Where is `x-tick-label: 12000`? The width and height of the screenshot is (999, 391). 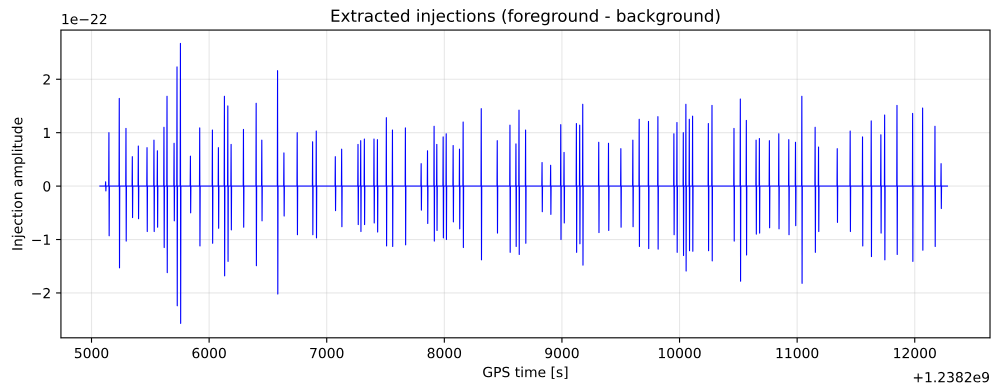 x-tick-label: 12000 is located at coordinates (915, 353).